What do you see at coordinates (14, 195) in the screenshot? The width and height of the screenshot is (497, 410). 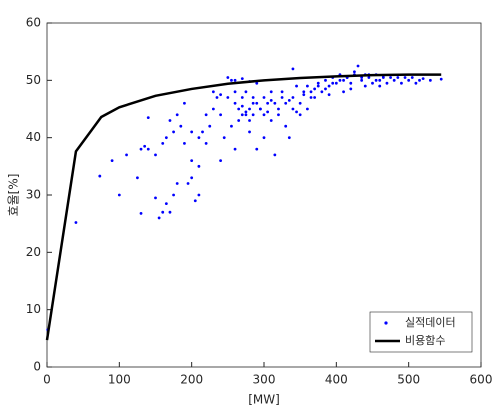 I see `y-axis-label: 효율[%]` at bounding box center [14, 195].